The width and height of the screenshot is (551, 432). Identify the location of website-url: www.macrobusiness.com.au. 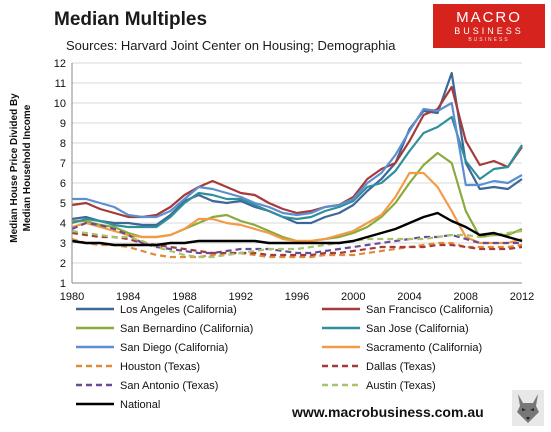
(388, 412).